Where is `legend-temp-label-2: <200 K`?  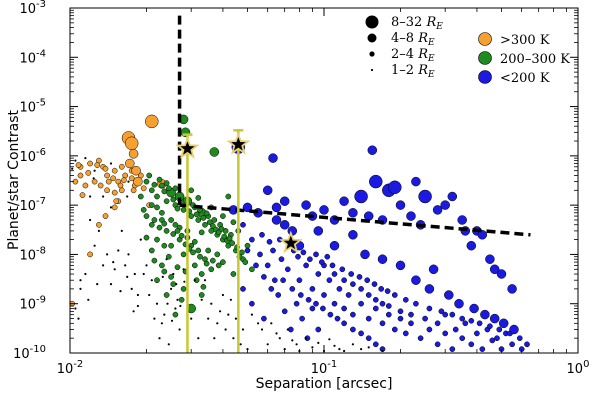
legend-temp-label-2: <200 K is located at coordinates (525, 78).